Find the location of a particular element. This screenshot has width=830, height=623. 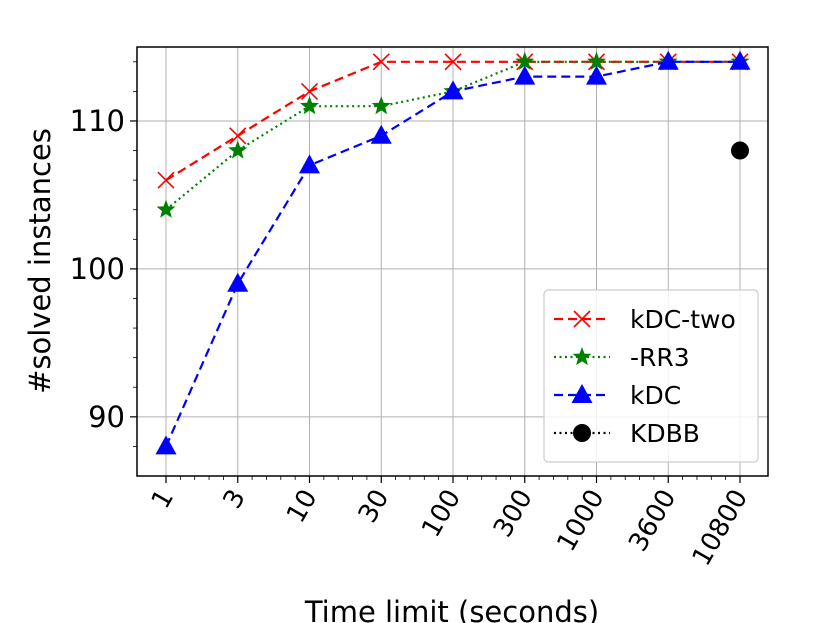

legend-label: -RR3 is located at coordinates (660, 357).